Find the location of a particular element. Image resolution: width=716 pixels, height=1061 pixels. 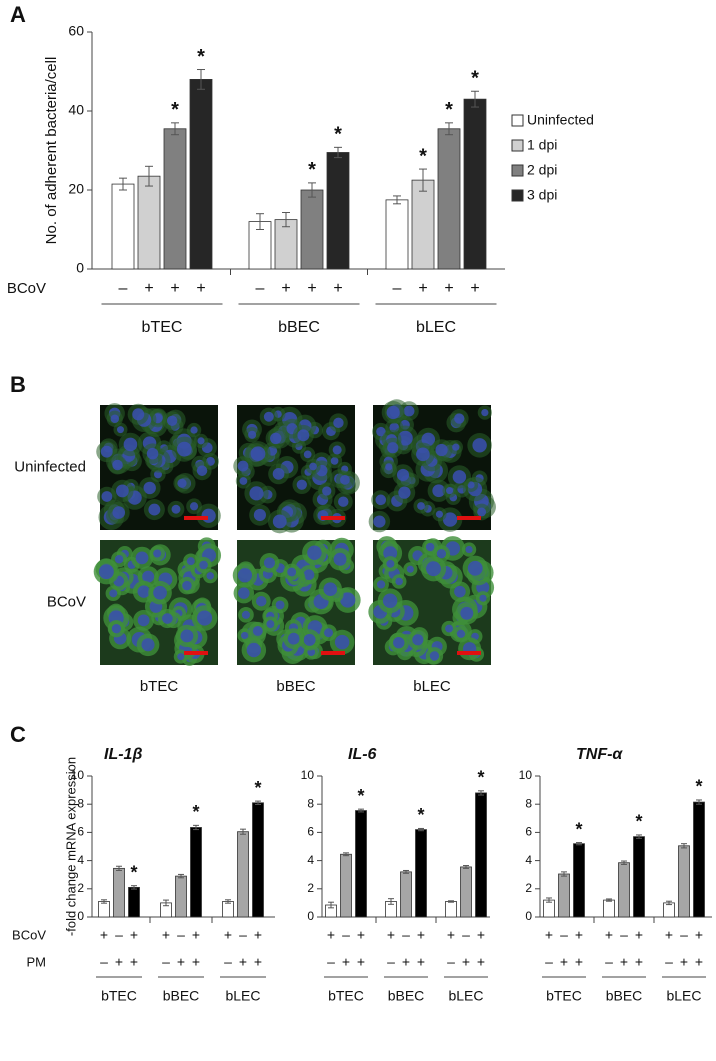

y-axis-label: -fold change mRNA expression is located at coordinates (70, 846).